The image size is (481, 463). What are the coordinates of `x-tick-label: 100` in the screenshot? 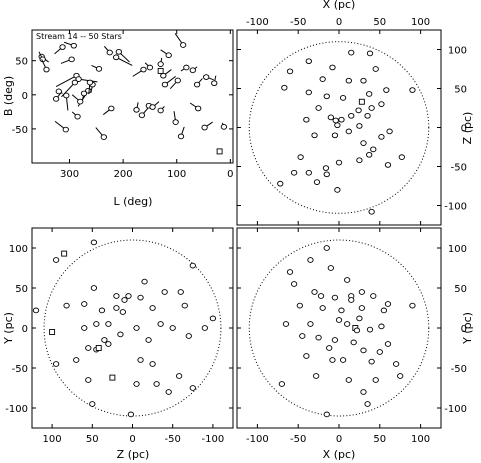 It's located at (52, 439).